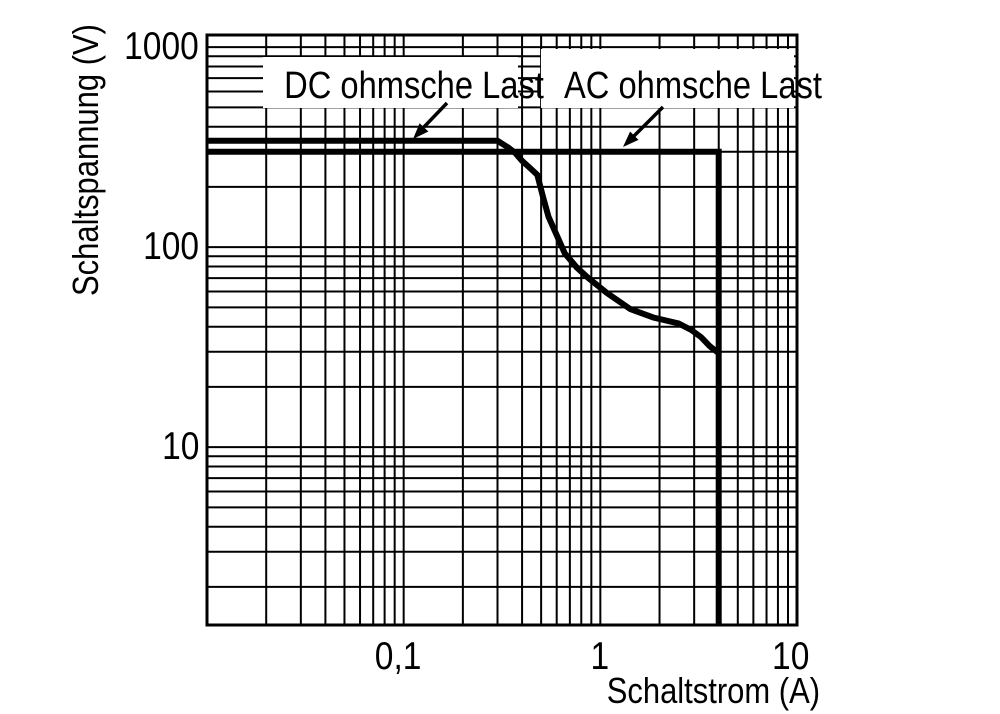 This screenshot has height=714, width=1000. Describe the element at coordinates (791, 656) in the screenshot. I see `x-tick-10: 10` at that location.